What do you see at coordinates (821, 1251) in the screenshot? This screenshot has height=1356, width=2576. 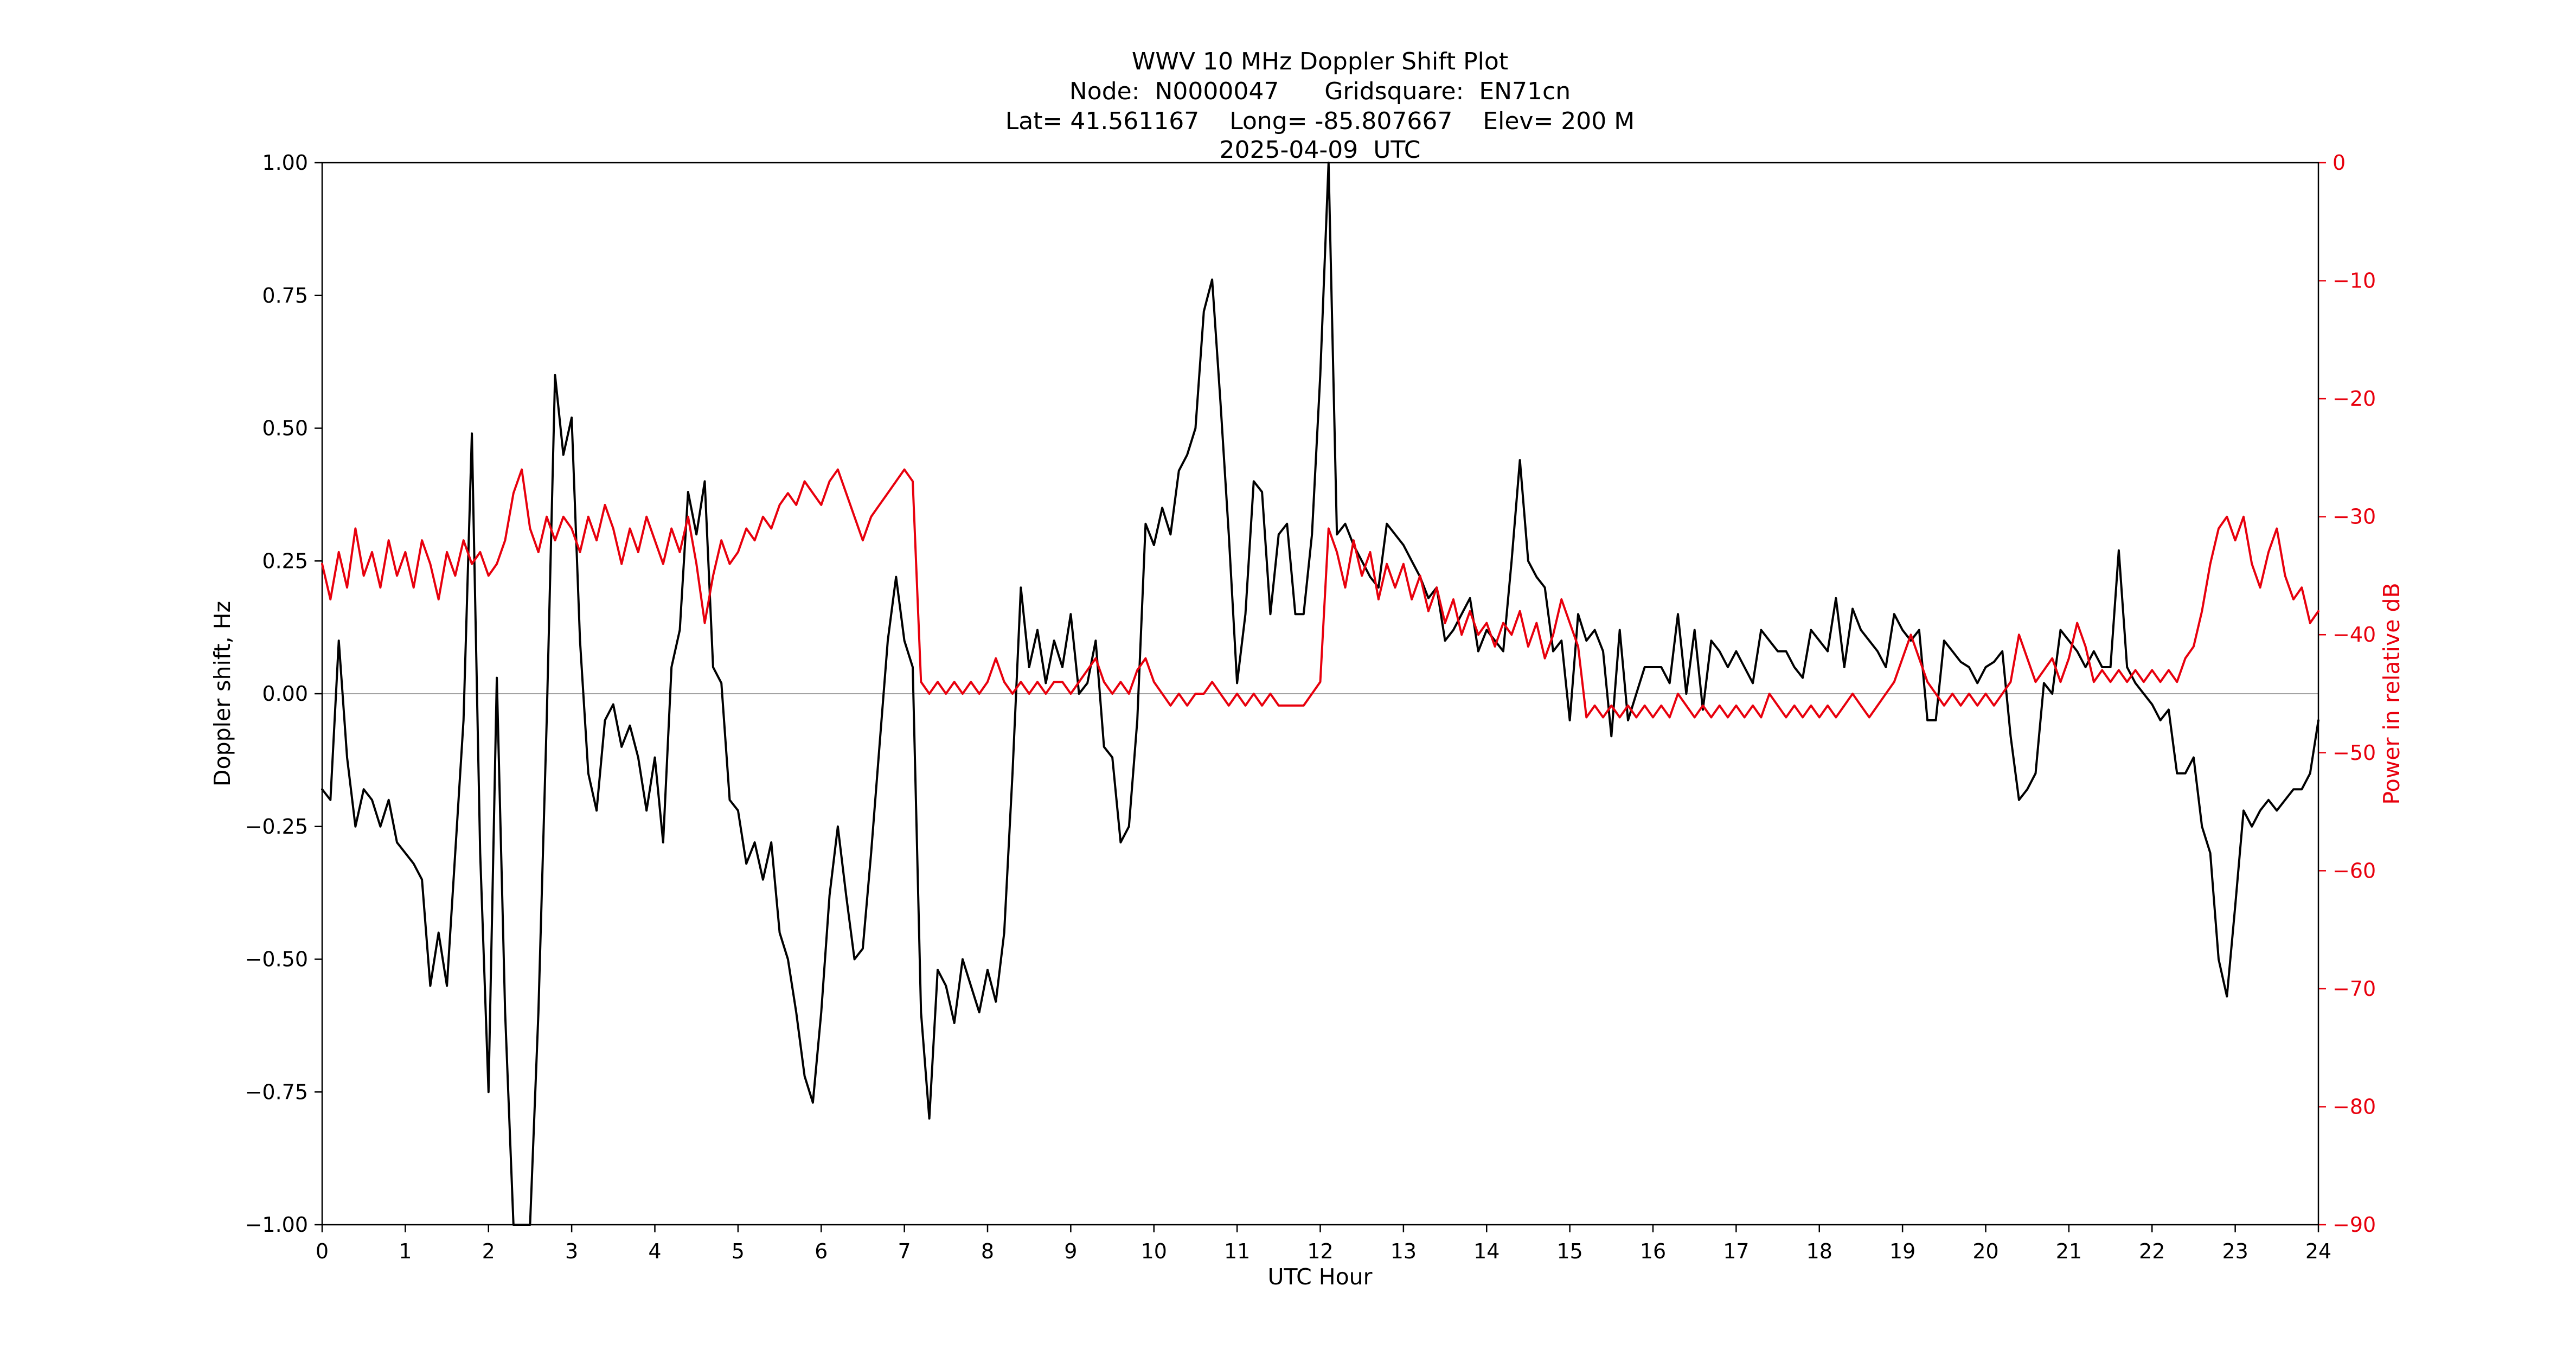 I see `x-tick-label: 6` at bounding box center [821, 1251].